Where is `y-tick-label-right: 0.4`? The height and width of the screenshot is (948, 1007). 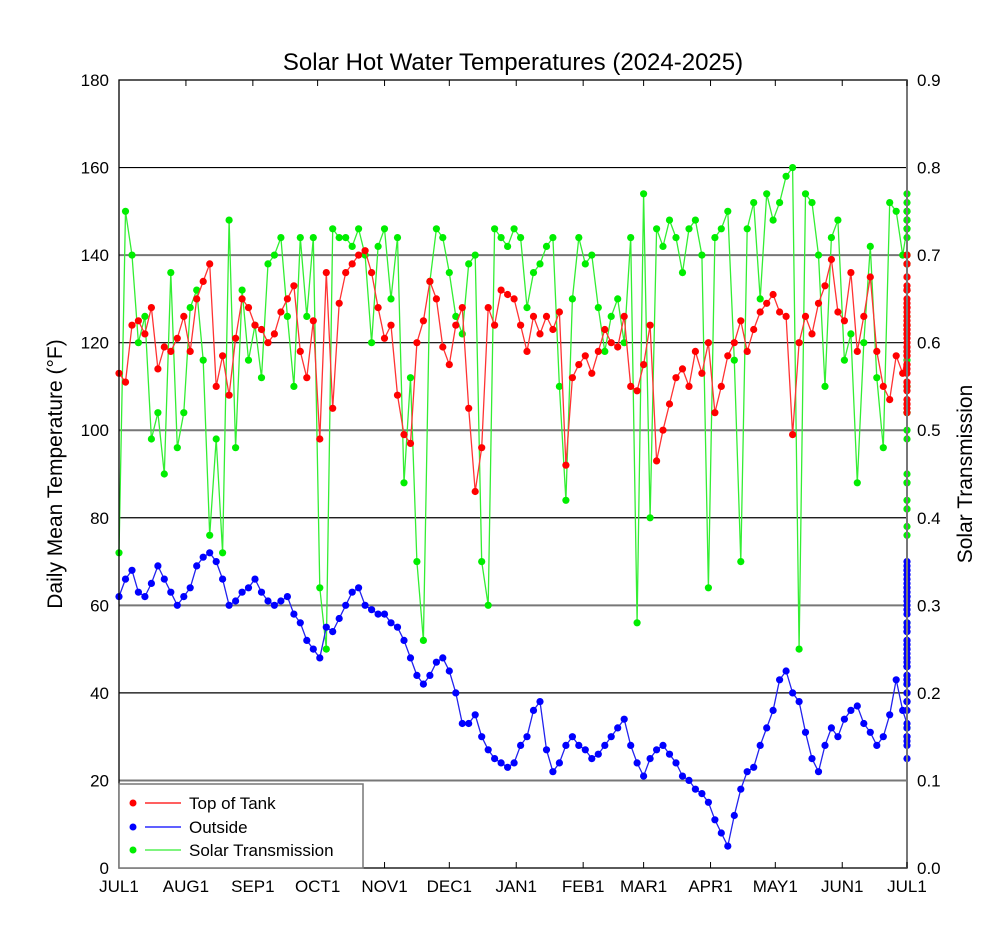 y-tick-label-right: 0.4 is located at coordinates (929, 518).